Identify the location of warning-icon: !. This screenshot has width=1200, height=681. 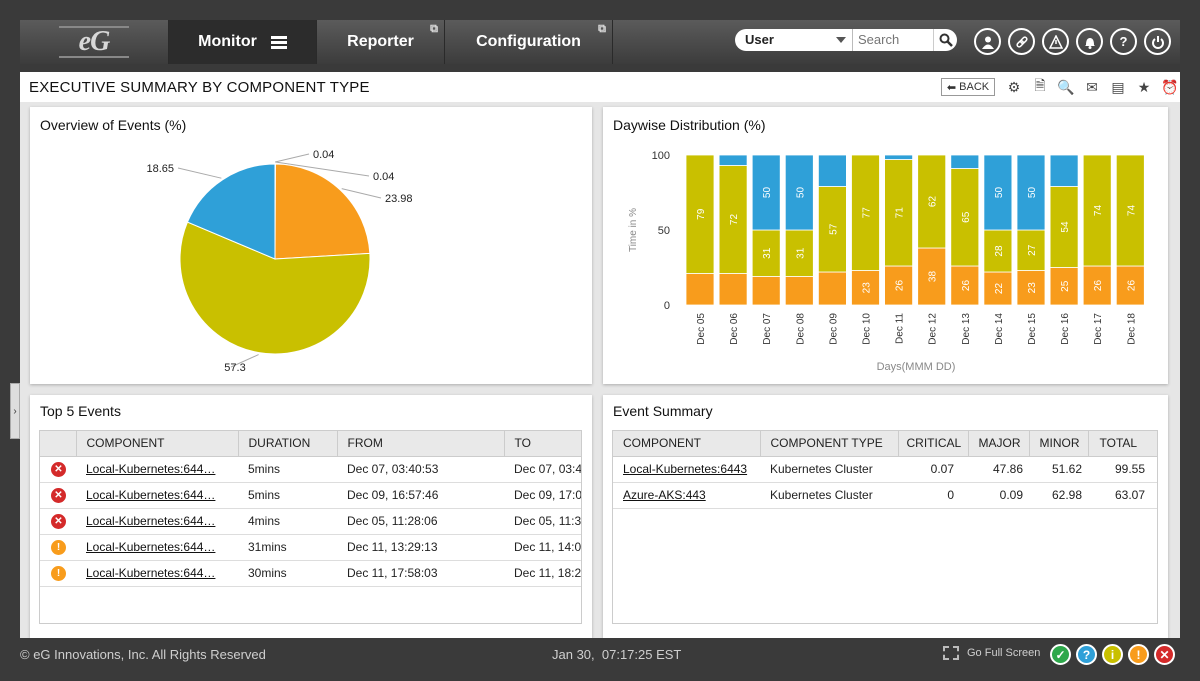
(1138, 654).